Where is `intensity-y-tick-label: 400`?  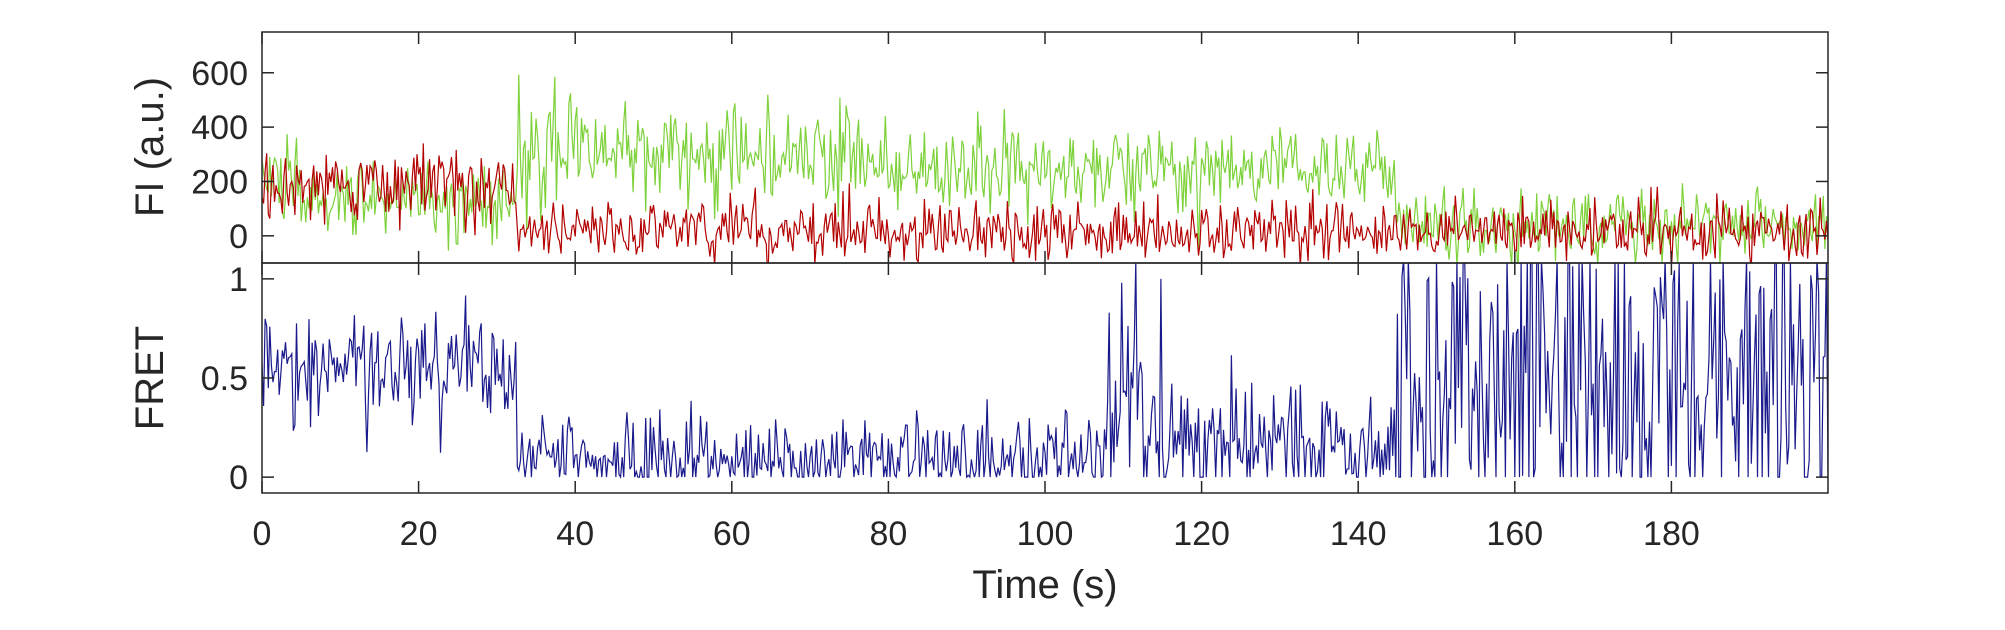 intensity-y-tick-label: 400 is located at coordinates (219, 128).